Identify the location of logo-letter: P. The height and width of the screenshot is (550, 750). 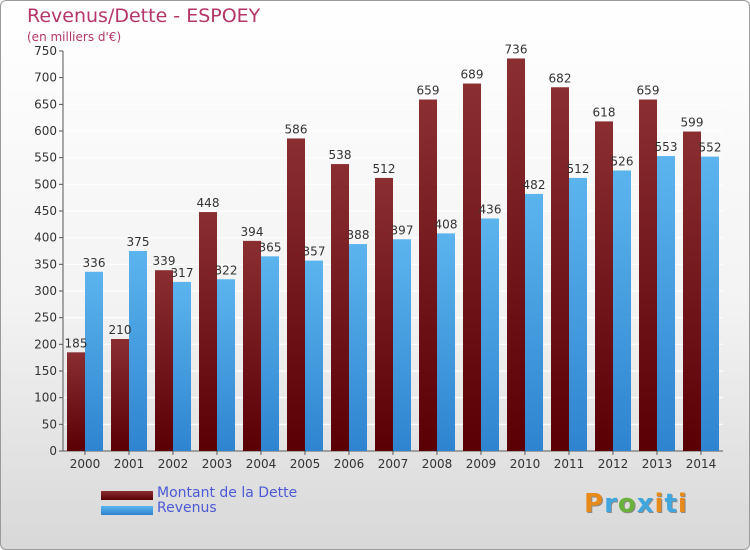
(594, 504).